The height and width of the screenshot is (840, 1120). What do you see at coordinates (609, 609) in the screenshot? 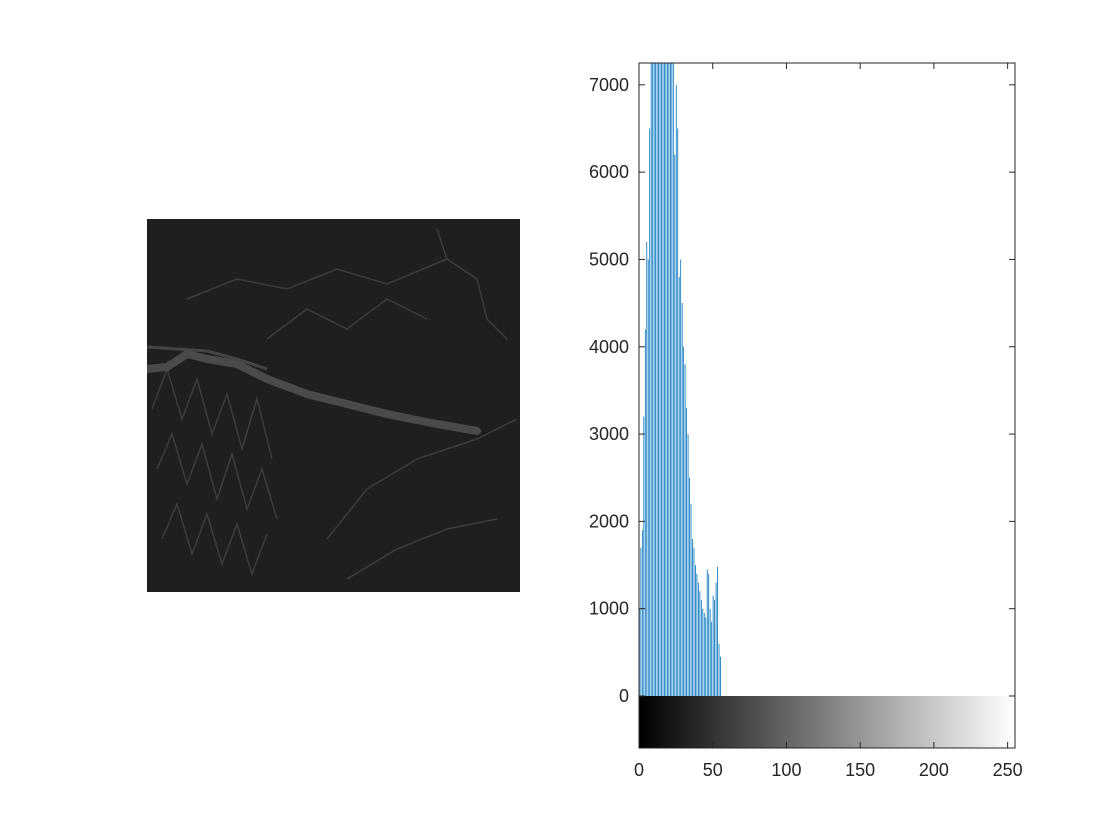
I see `y-tick-label: 1000` at bounding box center [609, 609].